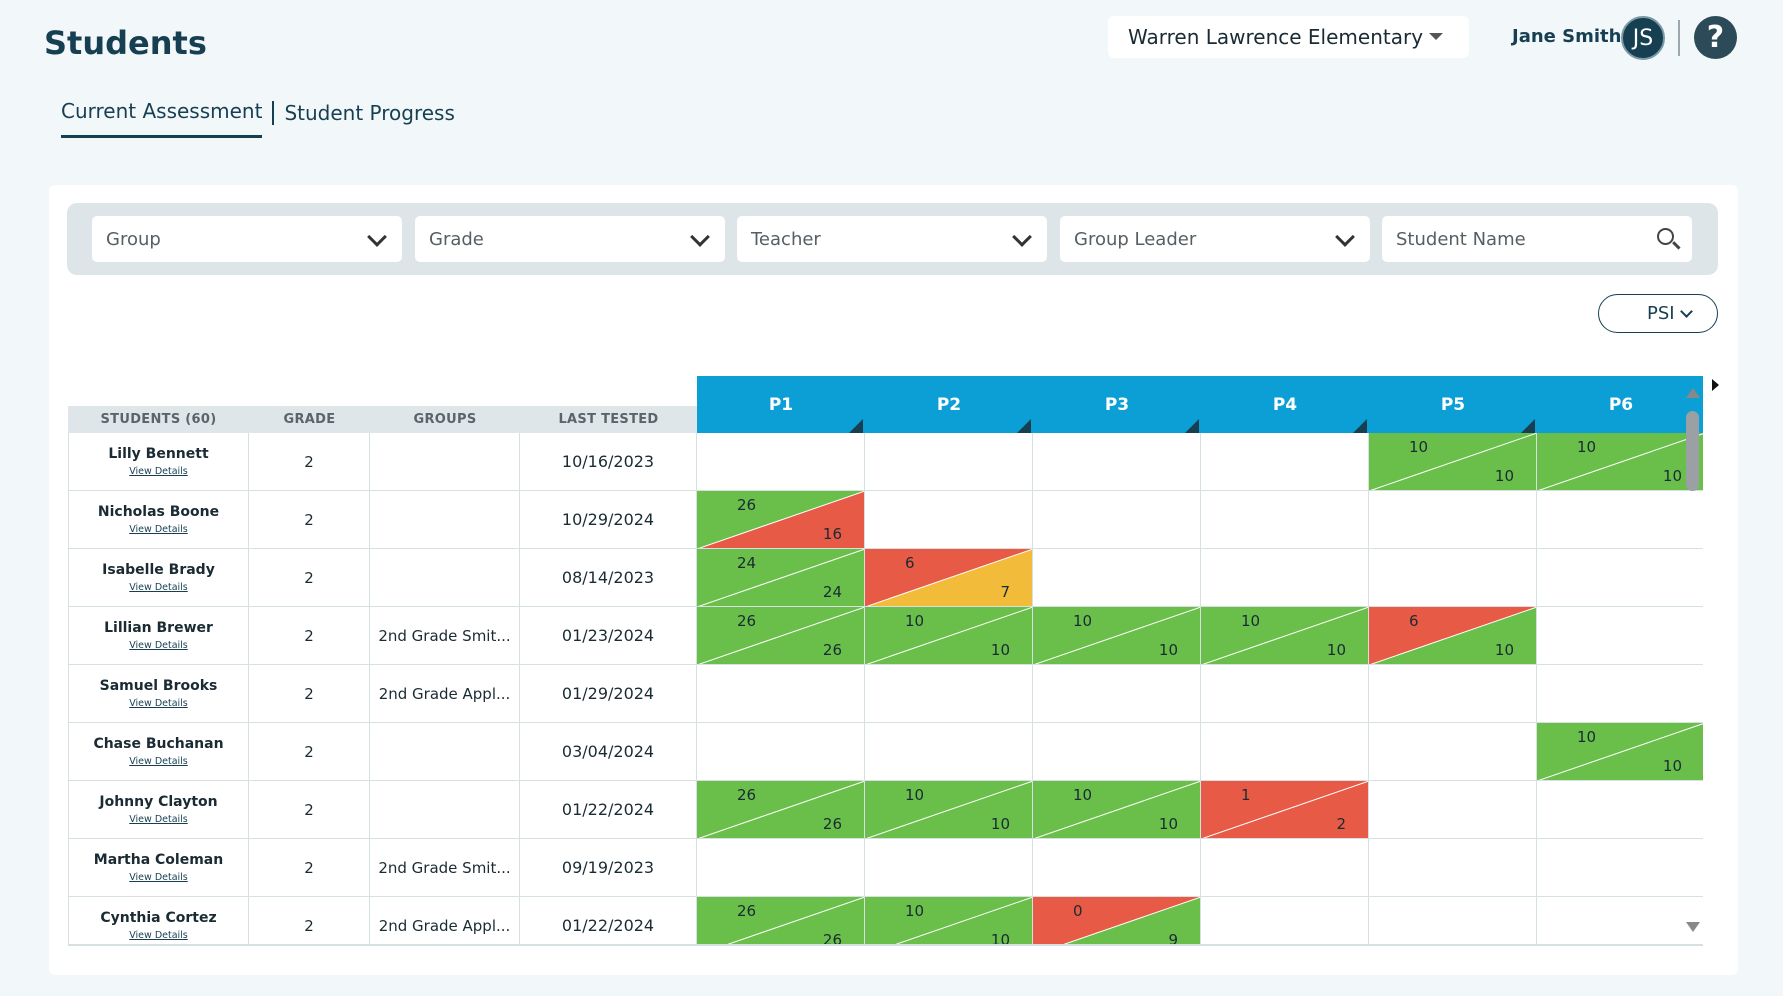  What do you see at coordinates (1215, 239) in the screenshot?
I see `group-leader-filter: Group Leader` at bounding box center [1215, 239].